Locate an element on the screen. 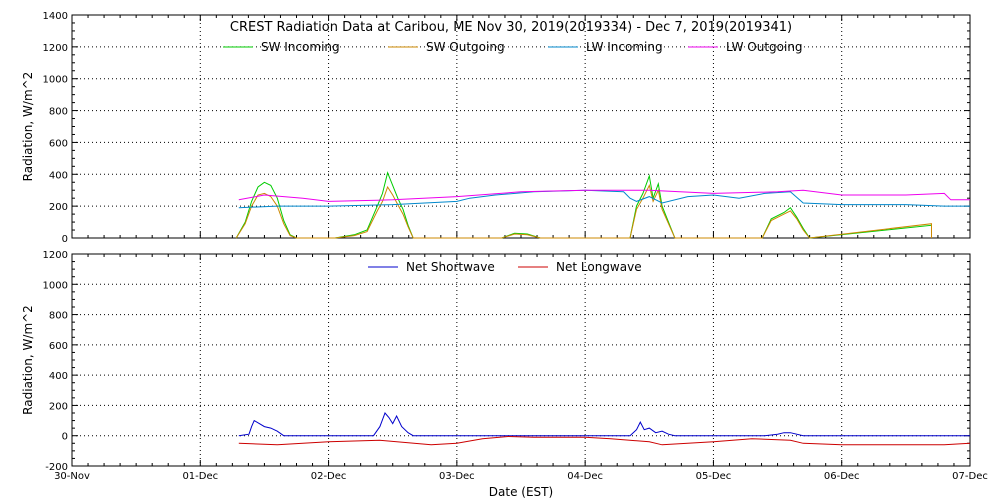 The image size is (1000, 500). x-tick-label: 03-Dec is located at coordinates (457, 476).